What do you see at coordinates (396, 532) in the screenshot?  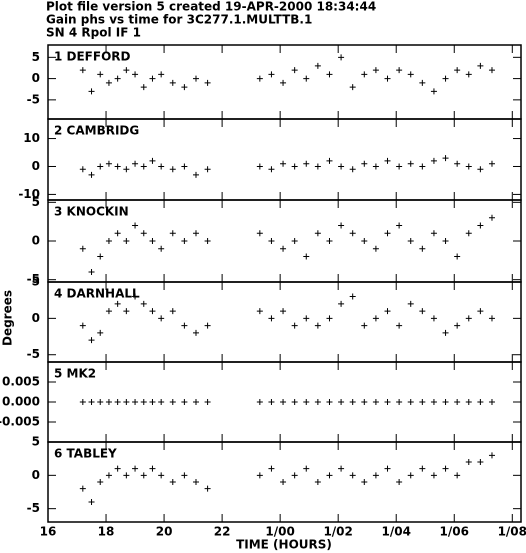 I see `x-tick-label: 1/04` at bounding box center [396, 532].